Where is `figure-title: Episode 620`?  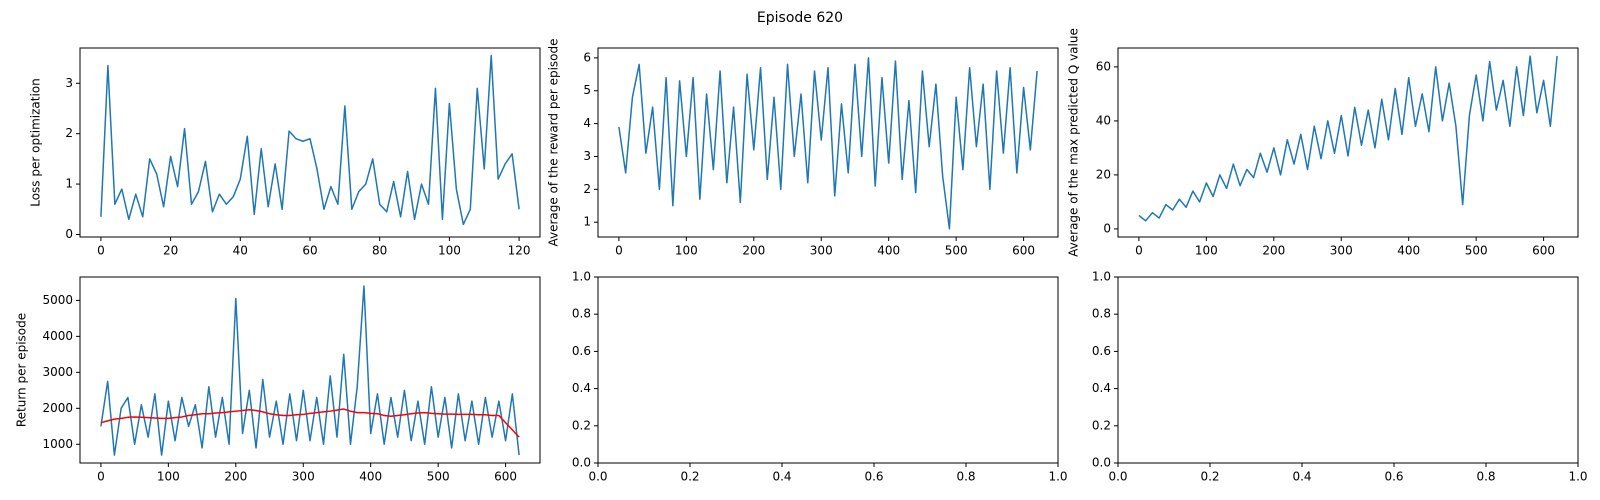 figure-title: Episode 620 is located at coordinates (800, 18).